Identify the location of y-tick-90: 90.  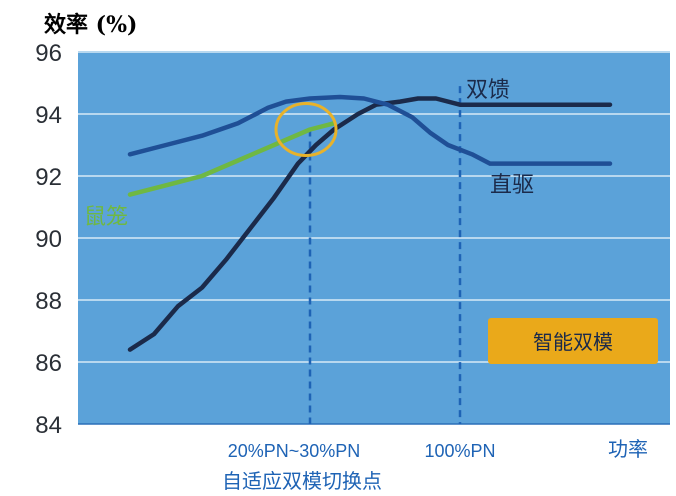
(48, 239).